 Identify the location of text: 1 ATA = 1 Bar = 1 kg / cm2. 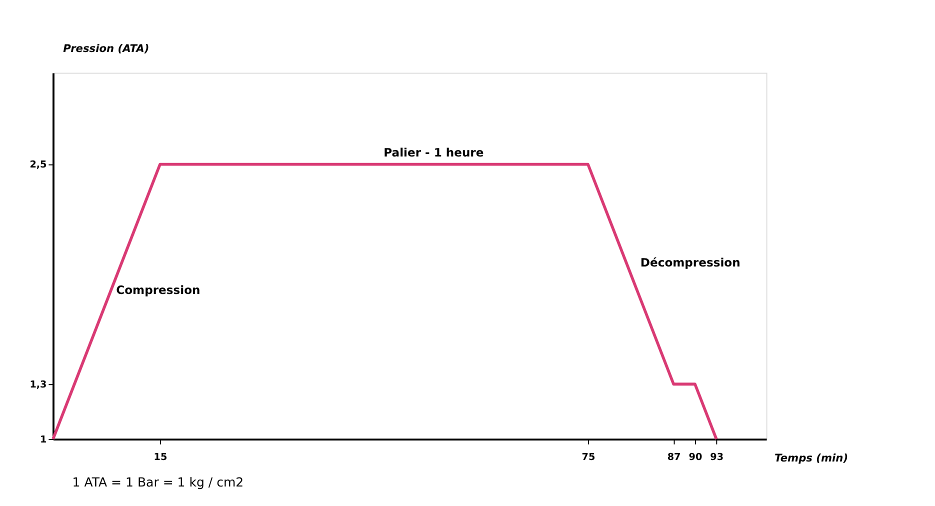
(158, 482).